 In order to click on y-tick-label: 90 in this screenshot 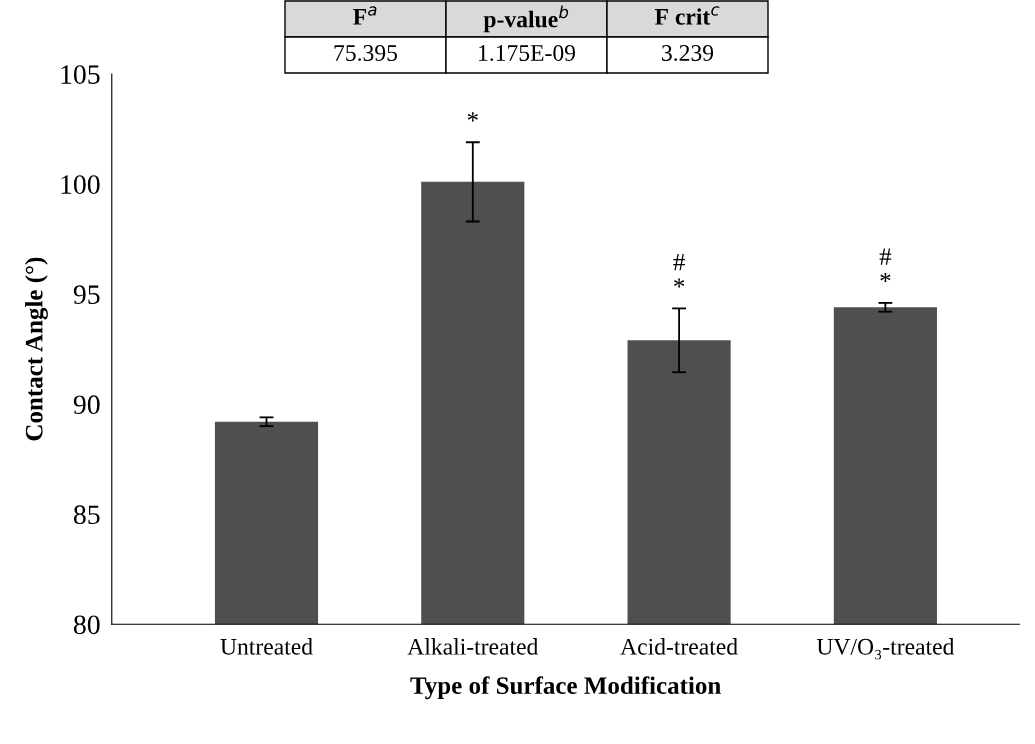, I will do `click(86, 405)`.